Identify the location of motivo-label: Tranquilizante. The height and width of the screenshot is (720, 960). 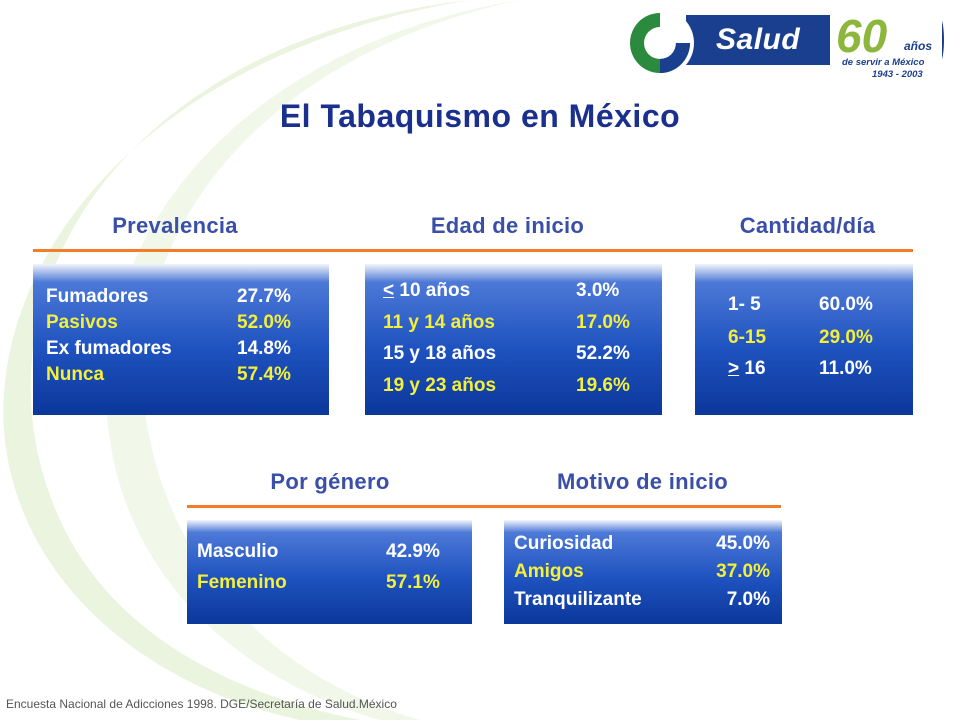
(578, 599).